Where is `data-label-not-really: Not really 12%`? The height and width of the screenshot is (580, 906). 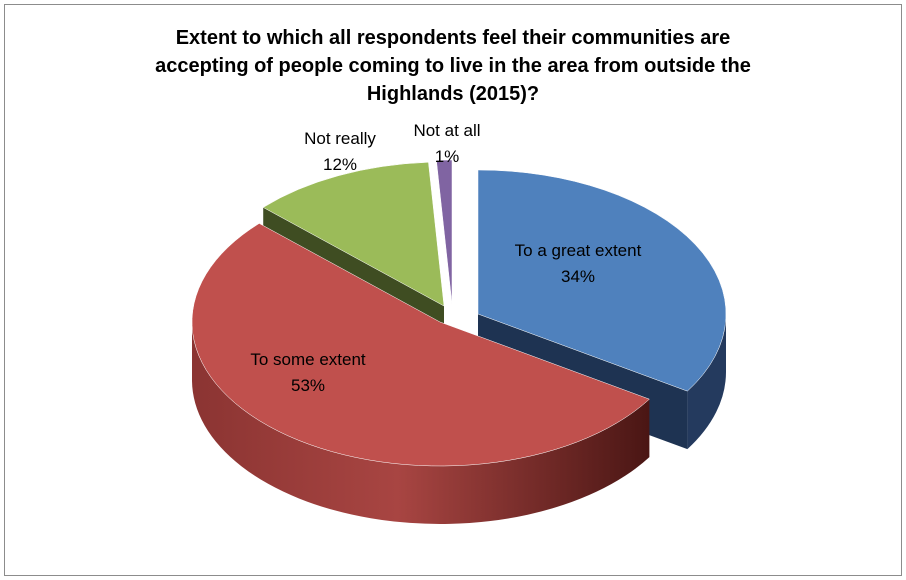 data-label-not-really: Not really 12% is located at coordinates (340, 151).